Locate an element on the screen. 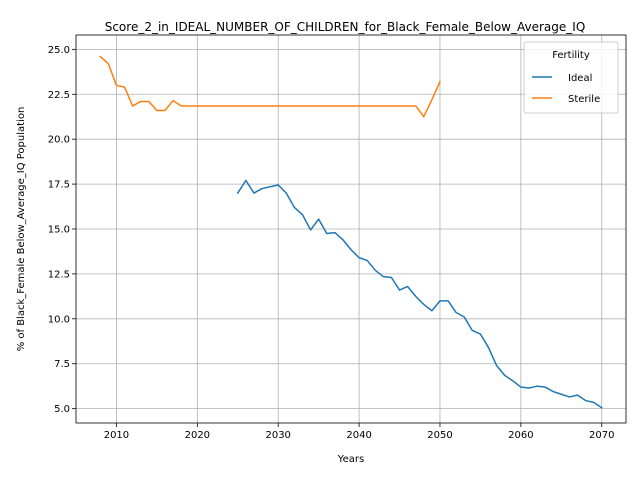 The image size is (640, 480). legend: Fertility Ideal Sterile is located at coordinates (571, 77).